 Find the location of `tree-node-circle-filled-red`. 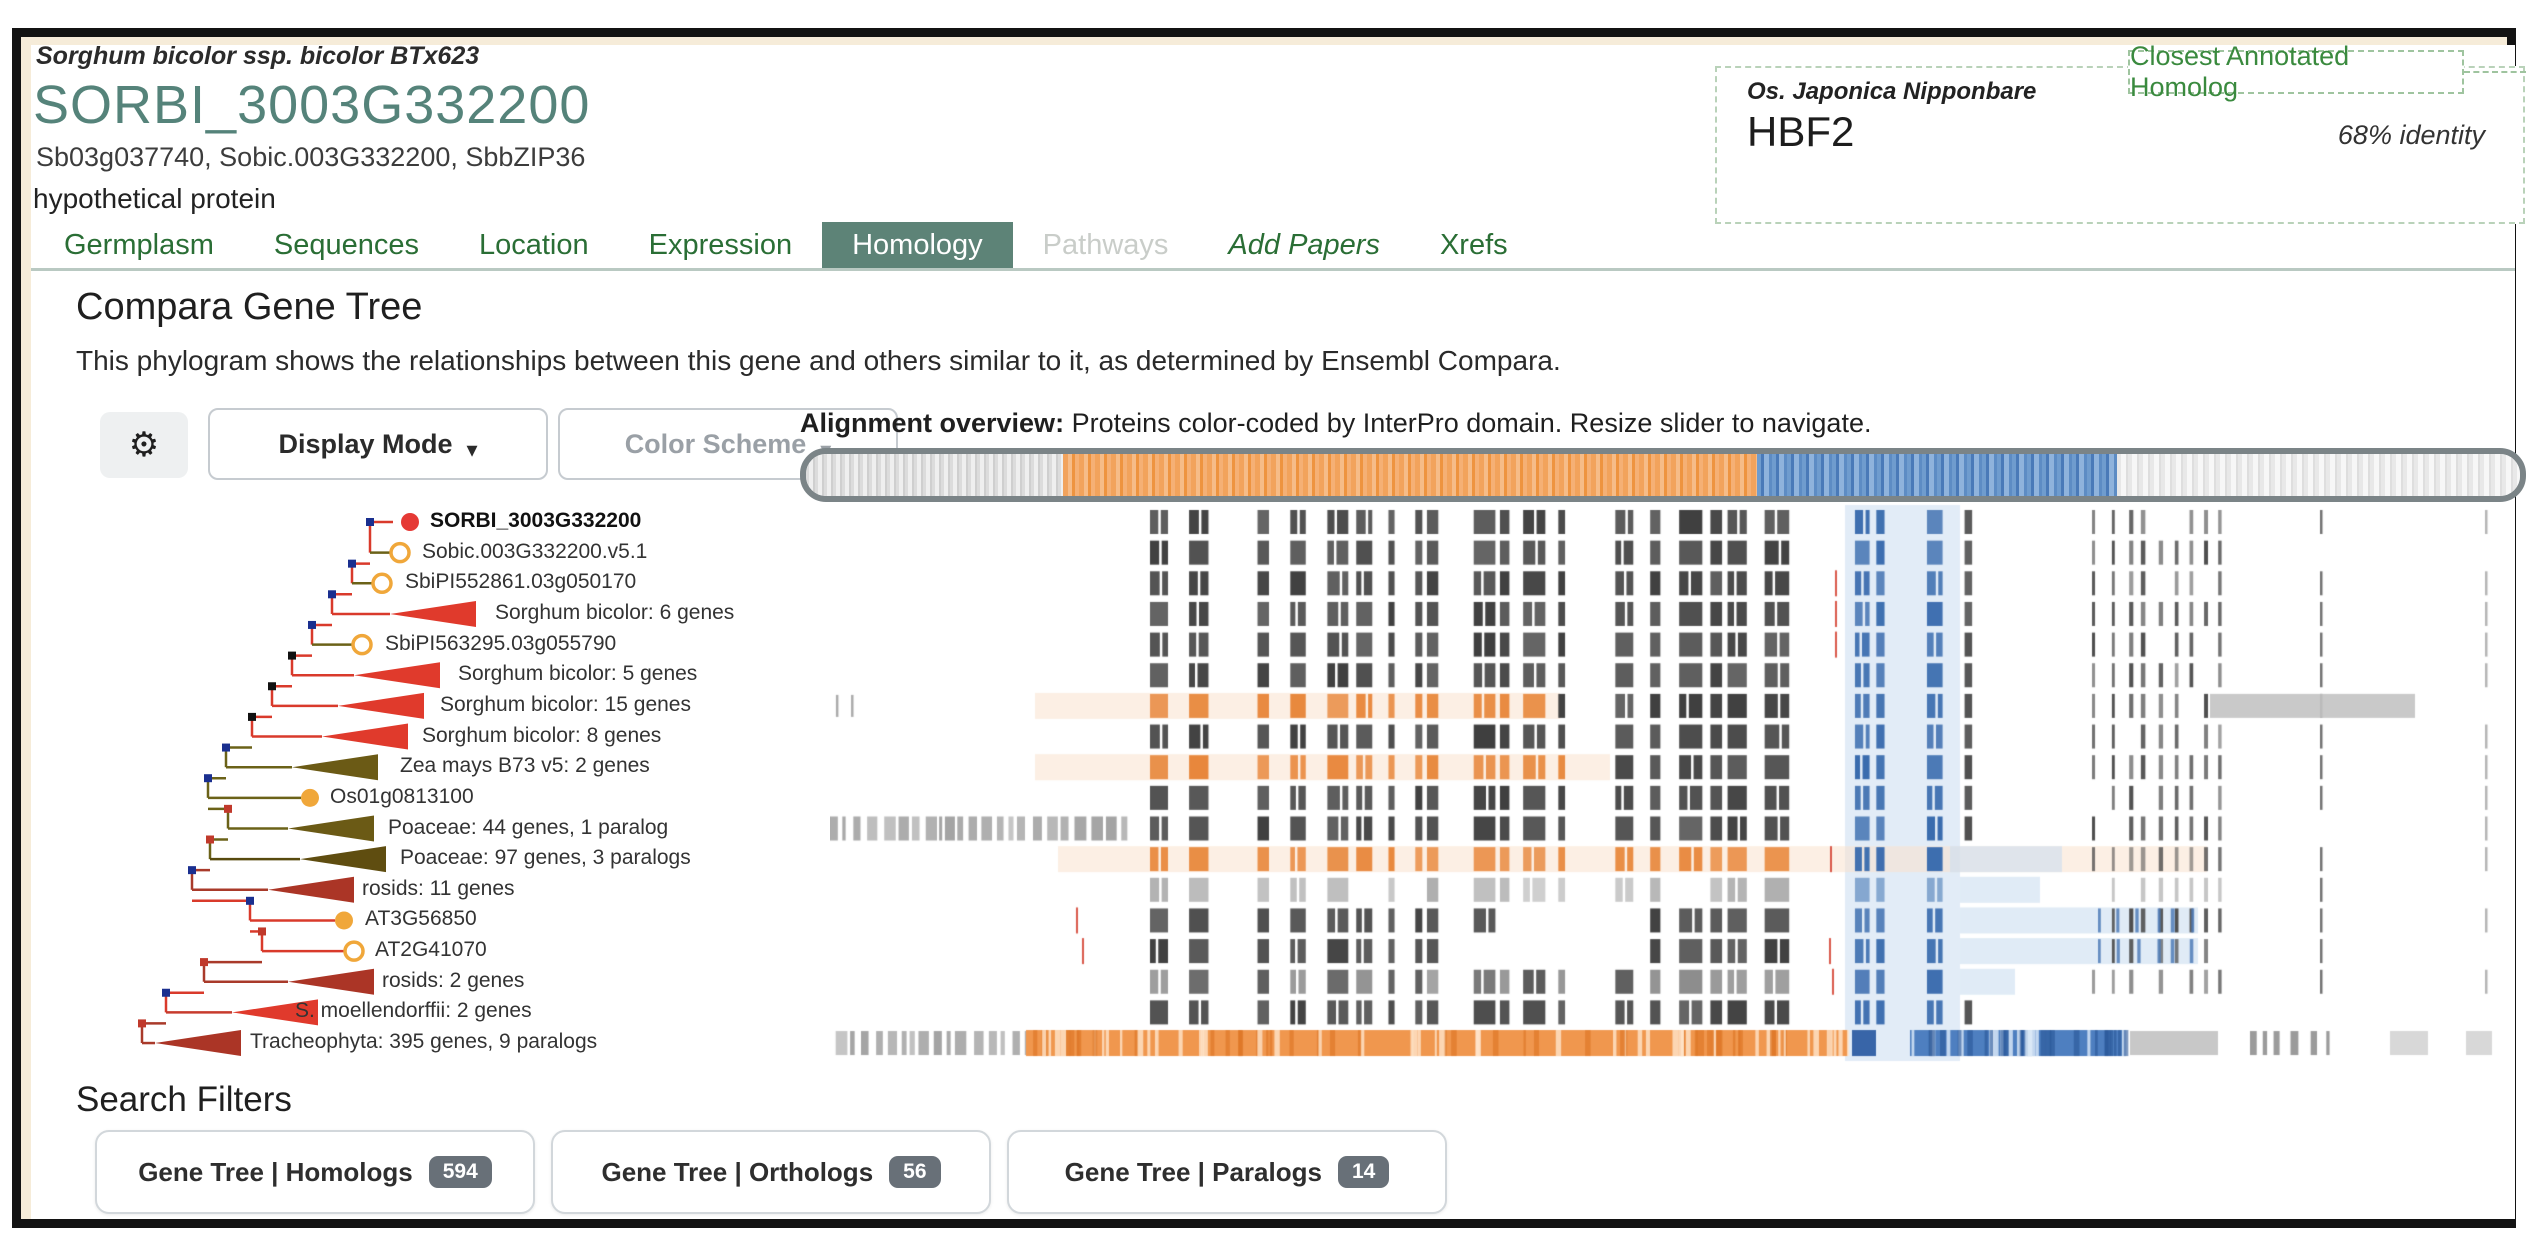

tree-node-circle-filled-red is located at coordinates (410, 522).